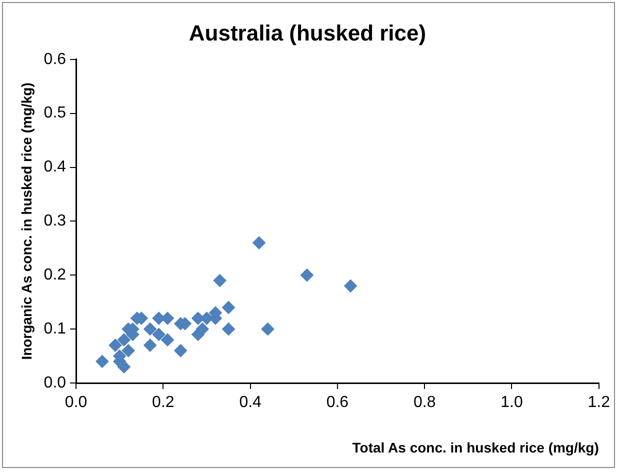 This screenshot has height=472, width=619. I want to click on y-tick-label: 0.5, so click(55, 113).